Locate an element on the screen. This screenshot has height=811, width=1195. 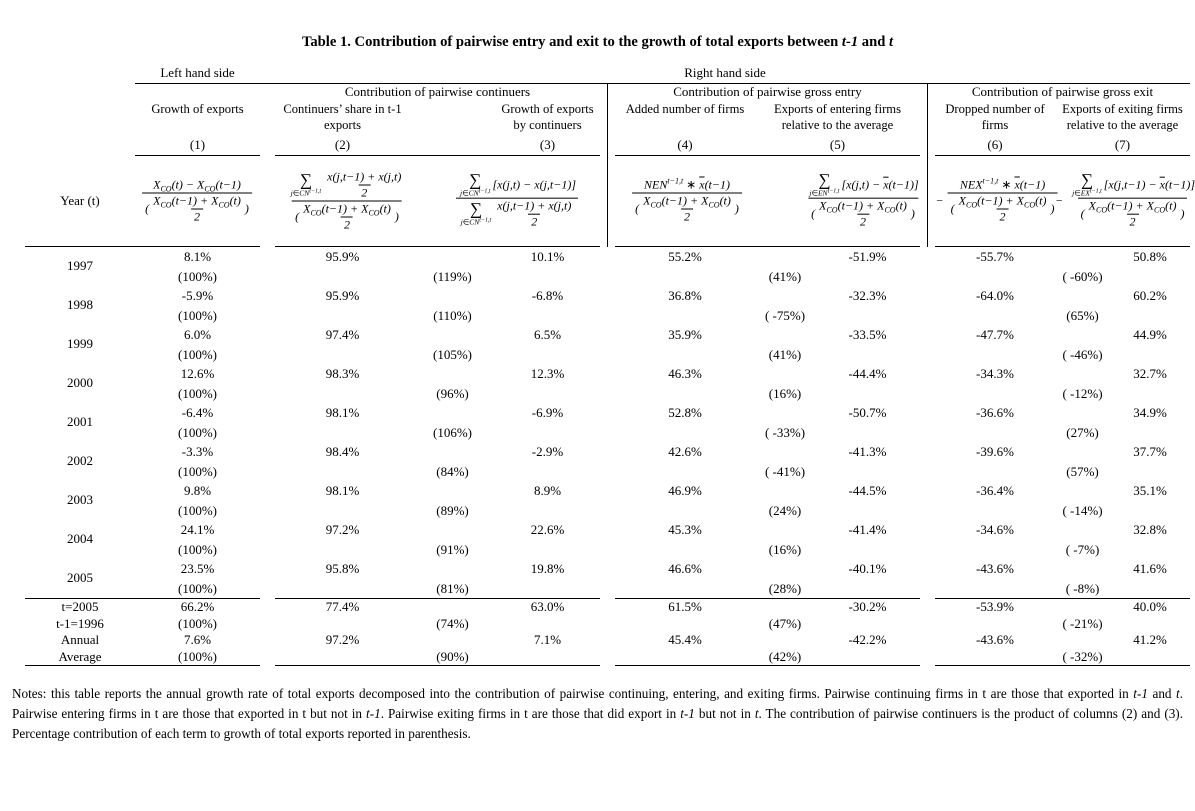
cell-added-firms: 46.9% is located at coordinates (685, 490).